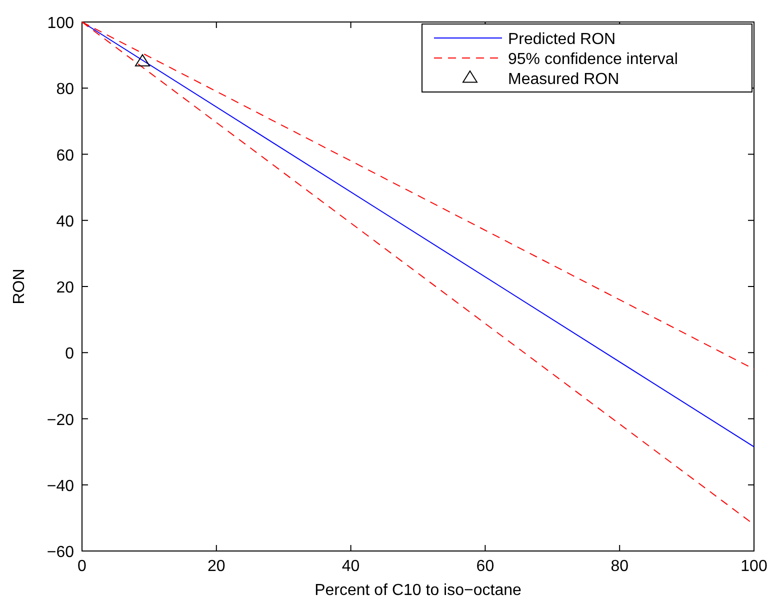  Describe the element at coordinates (564, 79) in the screenshot. I see `legend-label: Measured RON` at that location.